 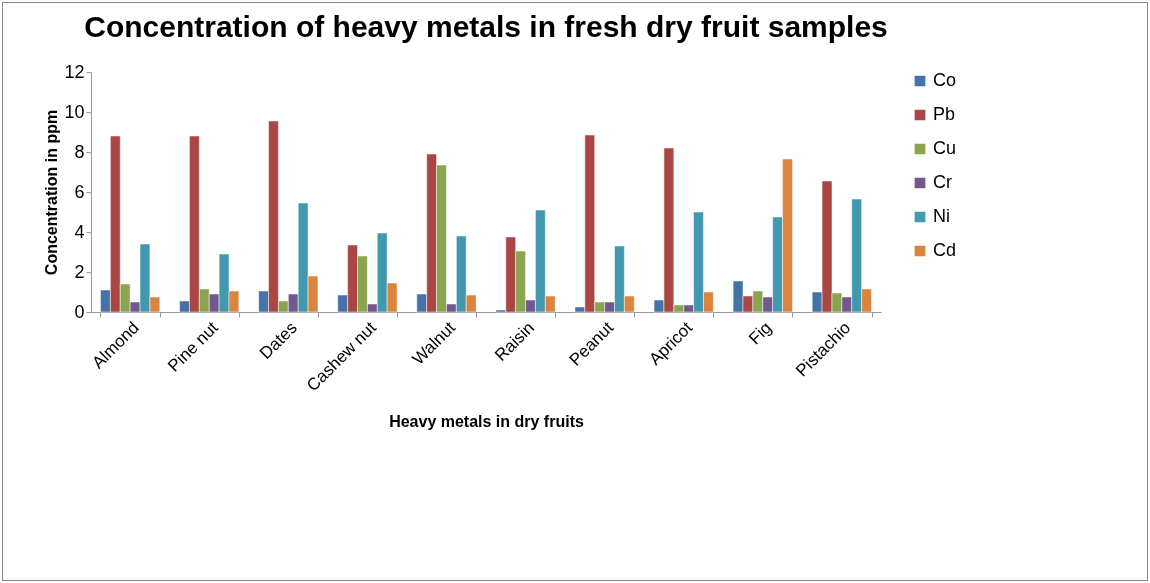 I want to click on y-tick-label: 4, so click(x=79, y=231).